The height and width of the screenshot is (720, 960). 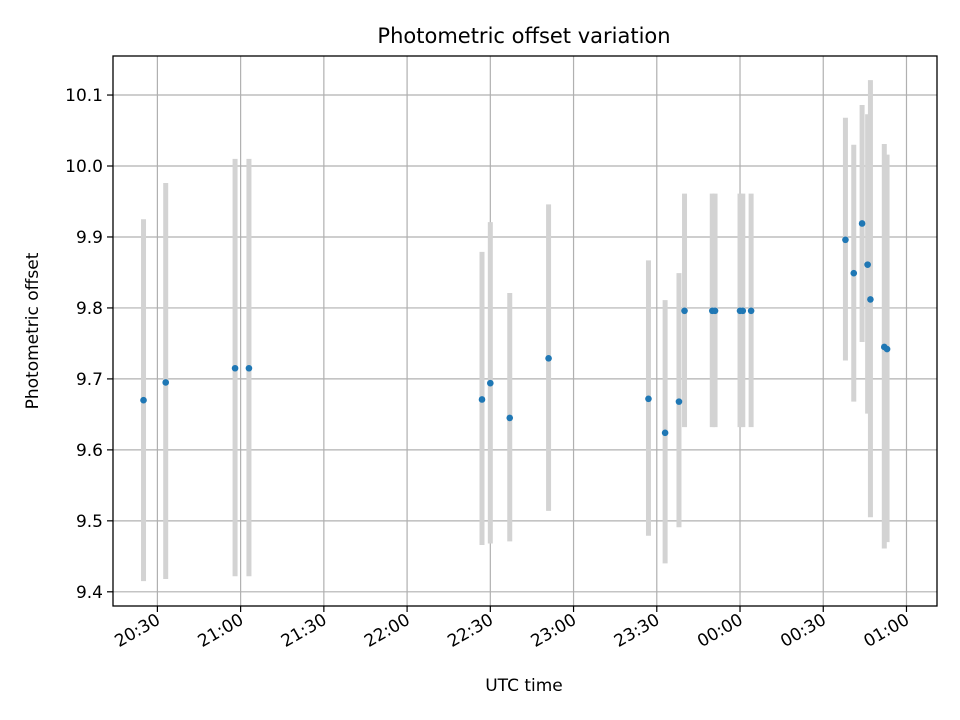 I want to click on y-tick-label: 10.0, so click(x=84, y=167).